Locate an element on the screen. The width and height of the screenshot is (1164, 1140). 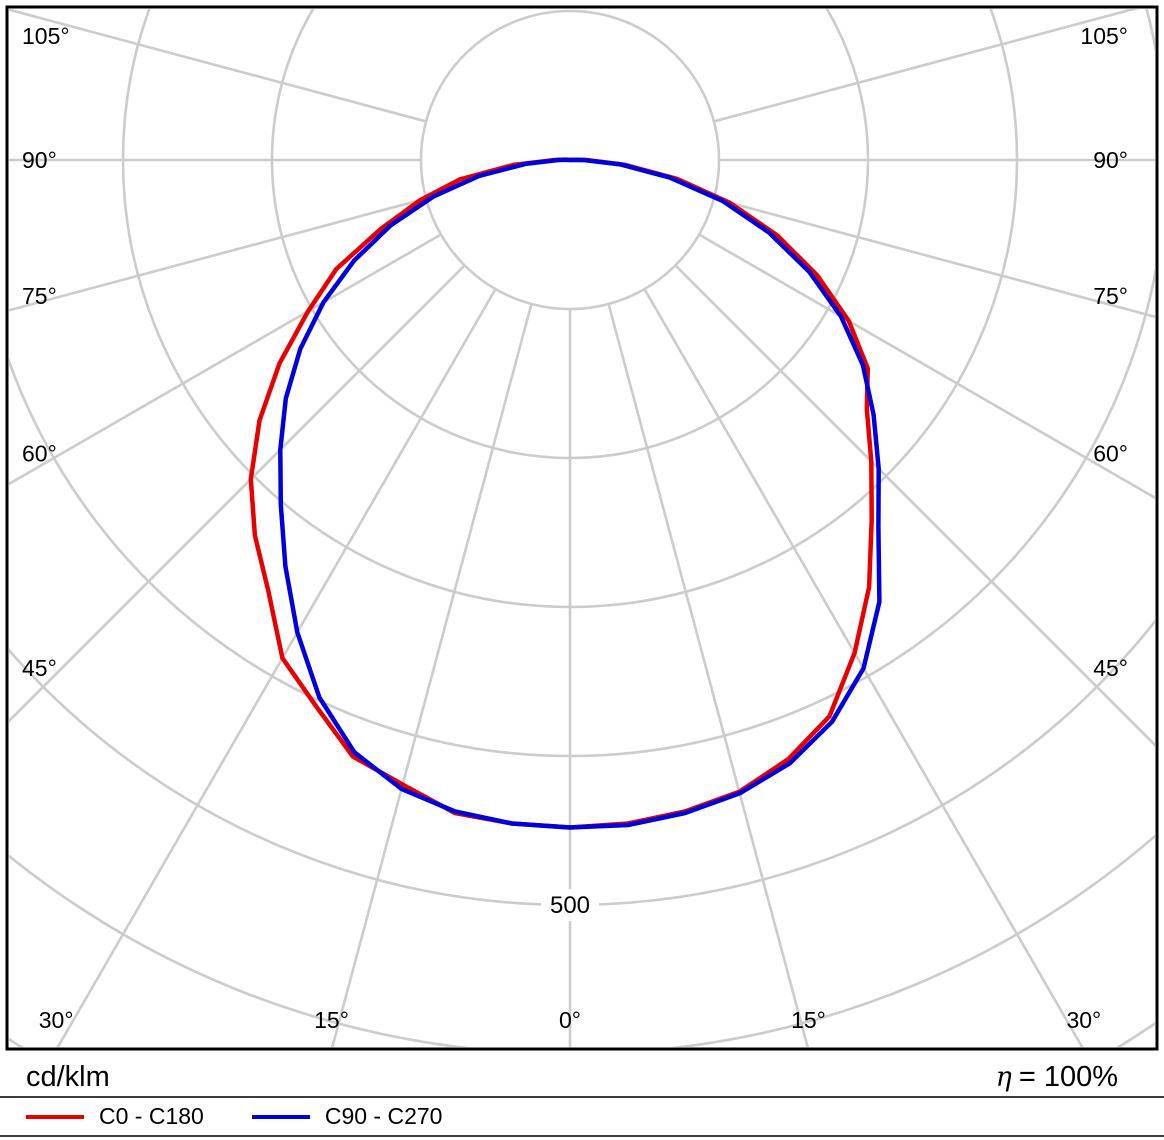
chart-footer: cd/klm η = 100% C0 - C180 C90 - C270 is located at coordinates (582, 1097).